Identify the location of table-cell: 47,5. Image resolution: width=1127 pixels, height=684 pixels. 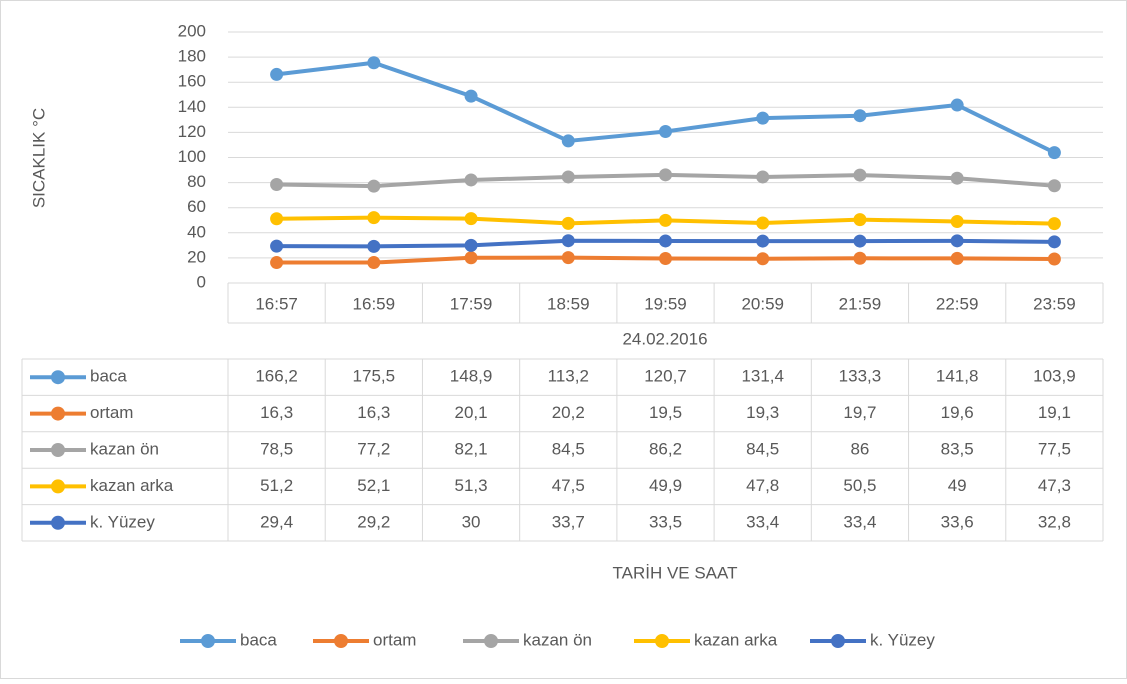
(568, 485).